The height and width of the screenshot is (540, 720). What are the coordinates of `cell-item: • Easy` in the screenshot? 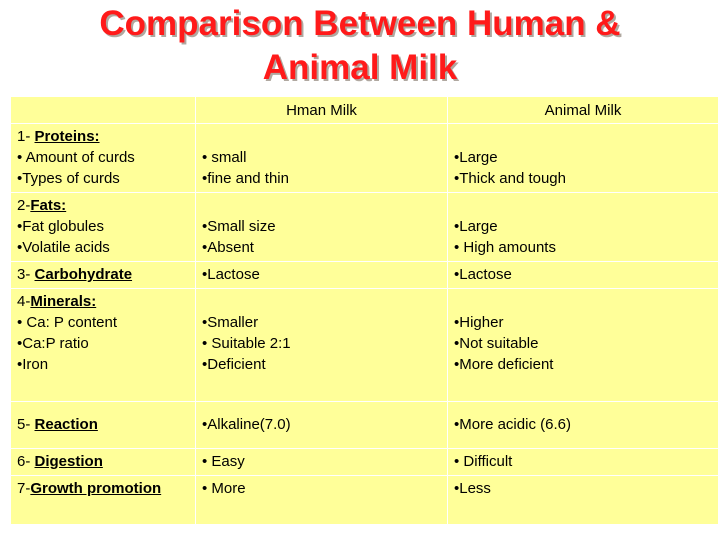 It's located at (223, 461).